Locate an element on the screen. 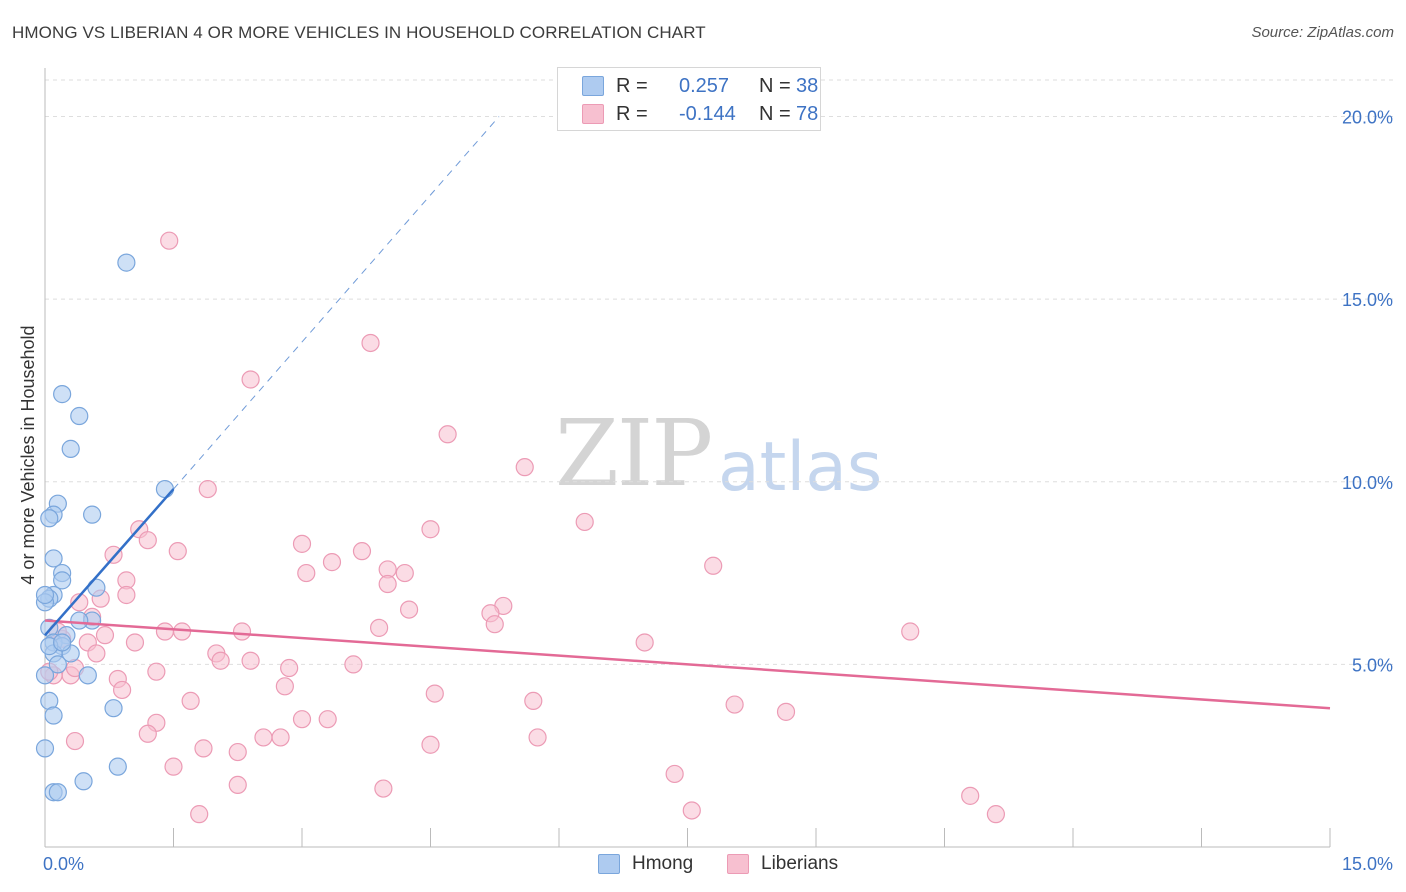 This screenshot has height=892, width=1406. correlation-legend: R = 0.257 N = 38 R = -0.144 N = 78 is located at coordinates (689, 99).